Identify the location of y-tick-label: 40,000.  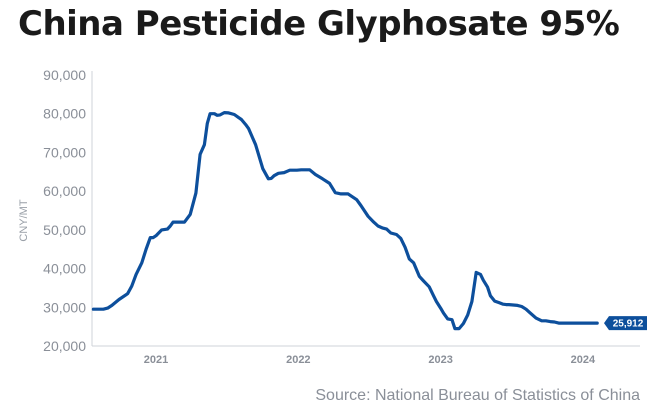
(64, 269).